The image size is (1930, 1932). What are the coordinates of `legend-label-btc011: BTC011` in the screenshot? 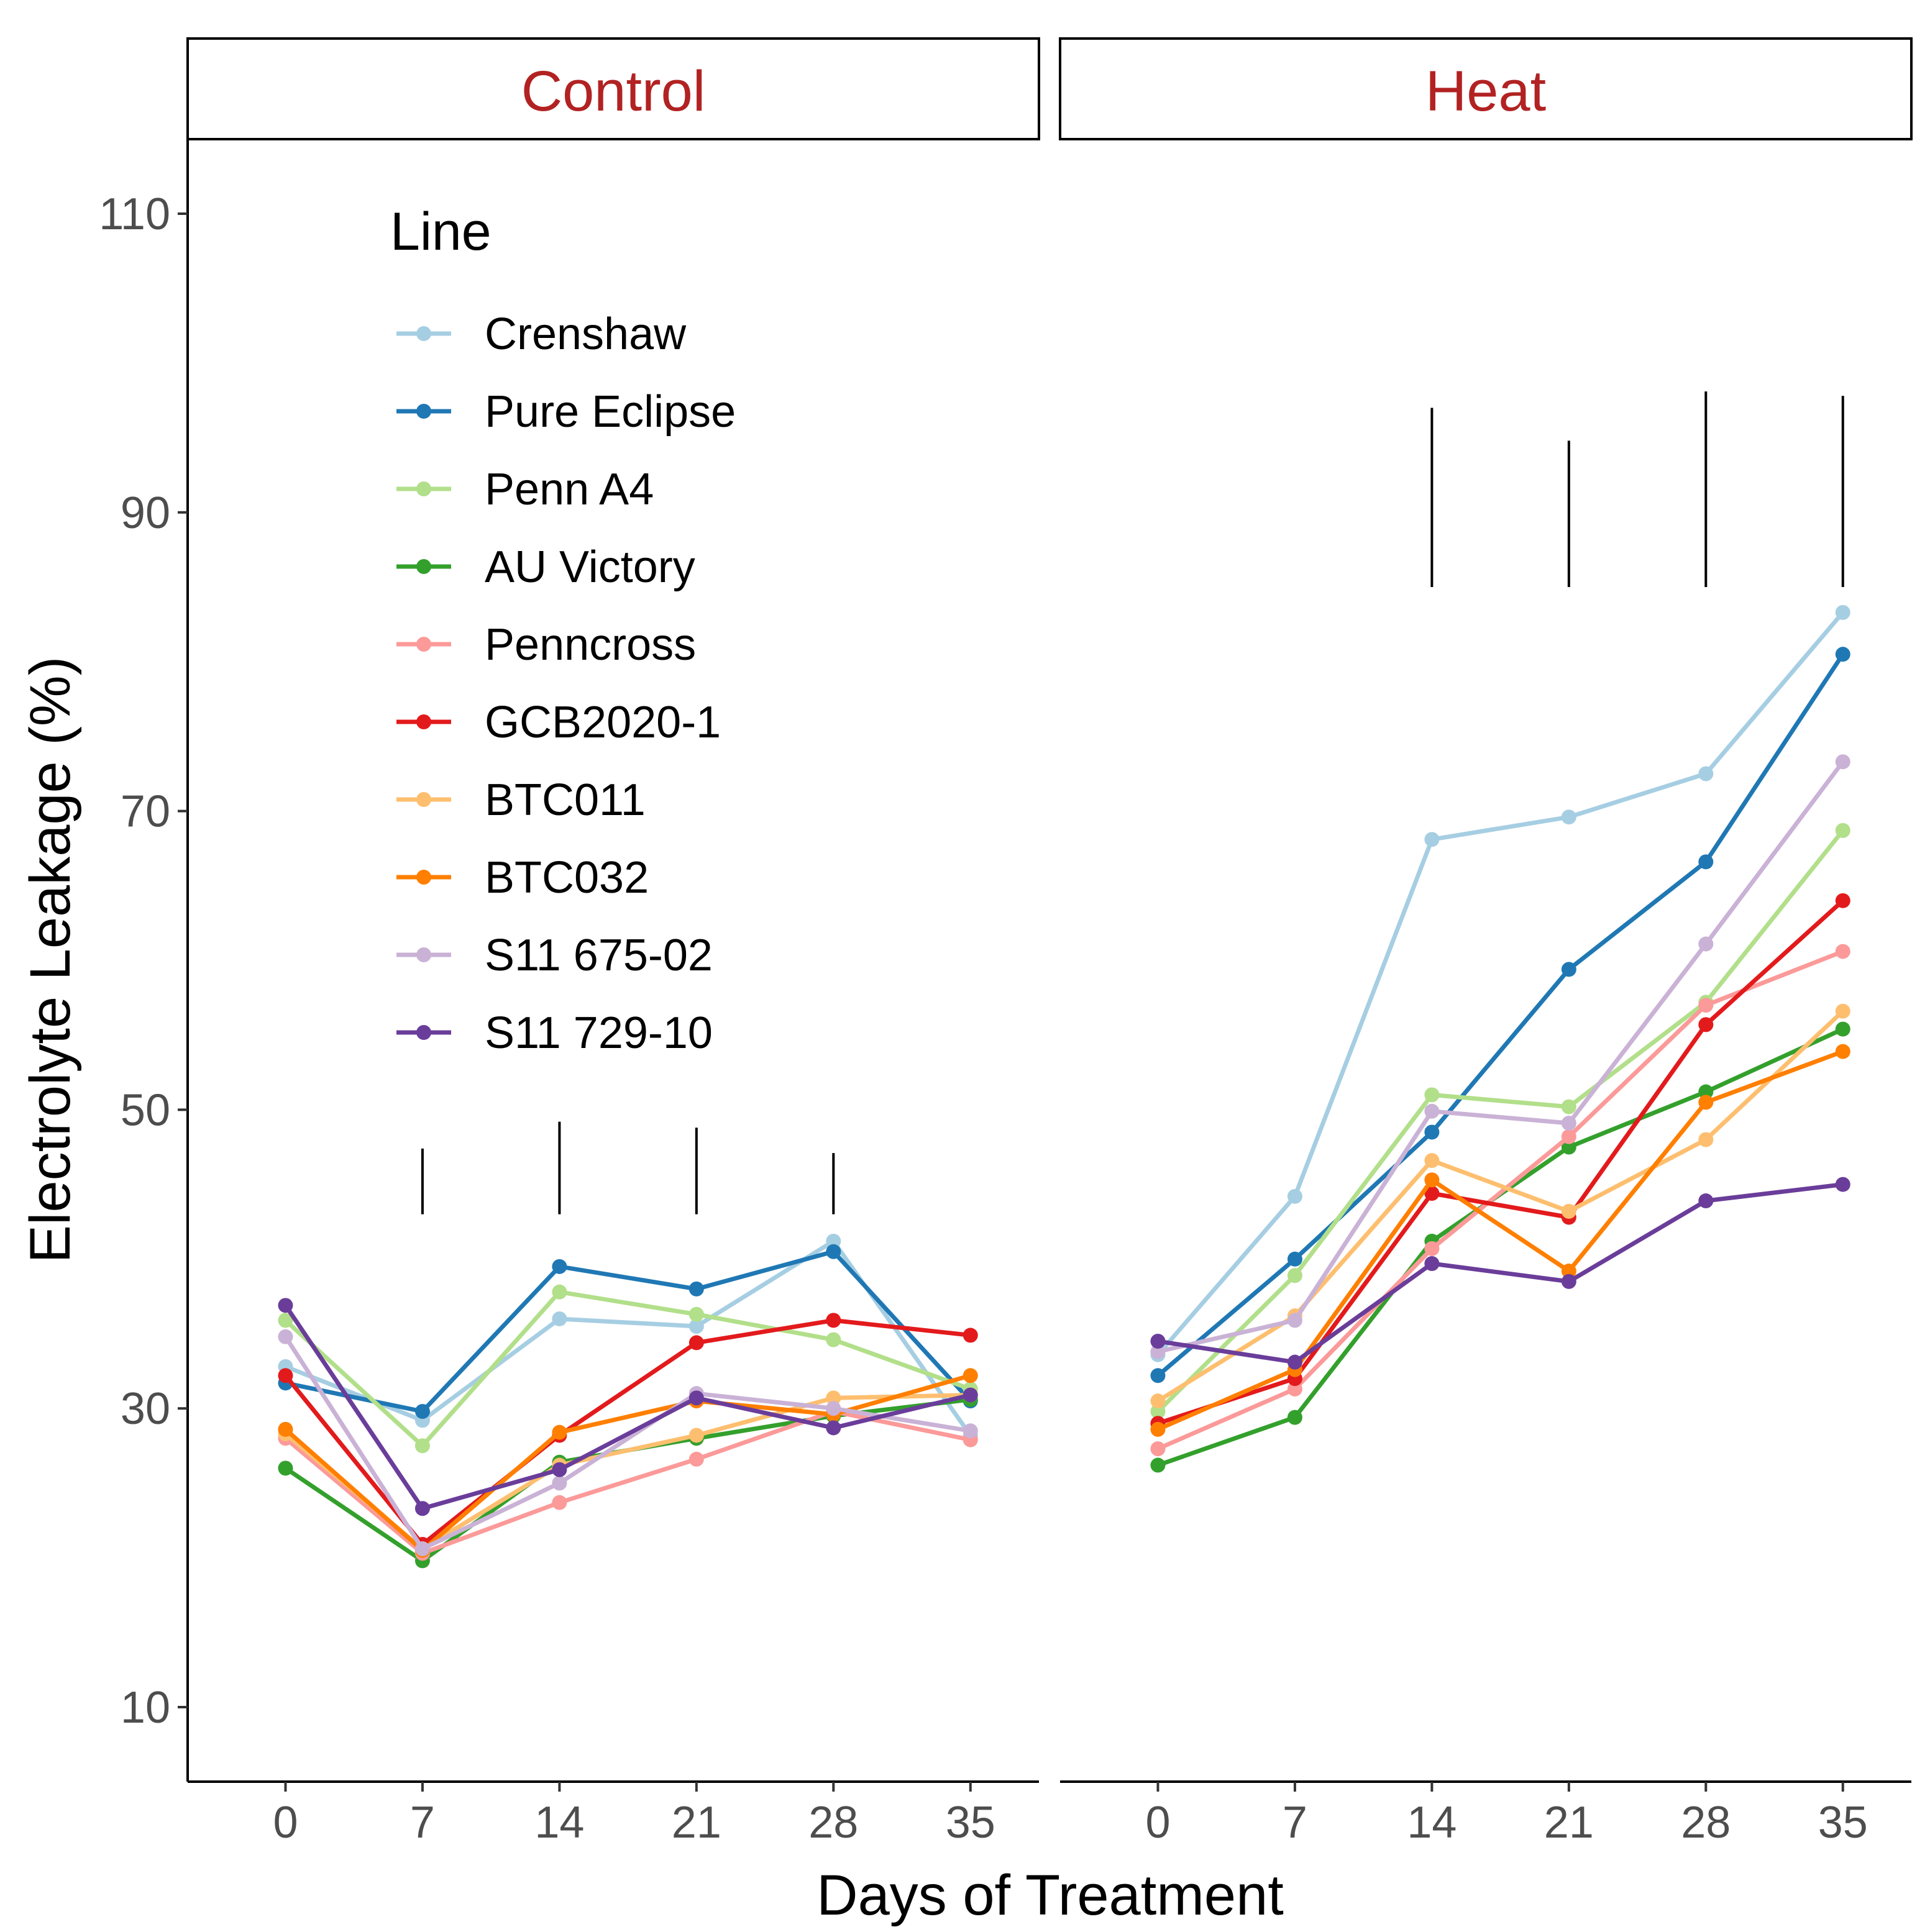 It's located at (565, 800).